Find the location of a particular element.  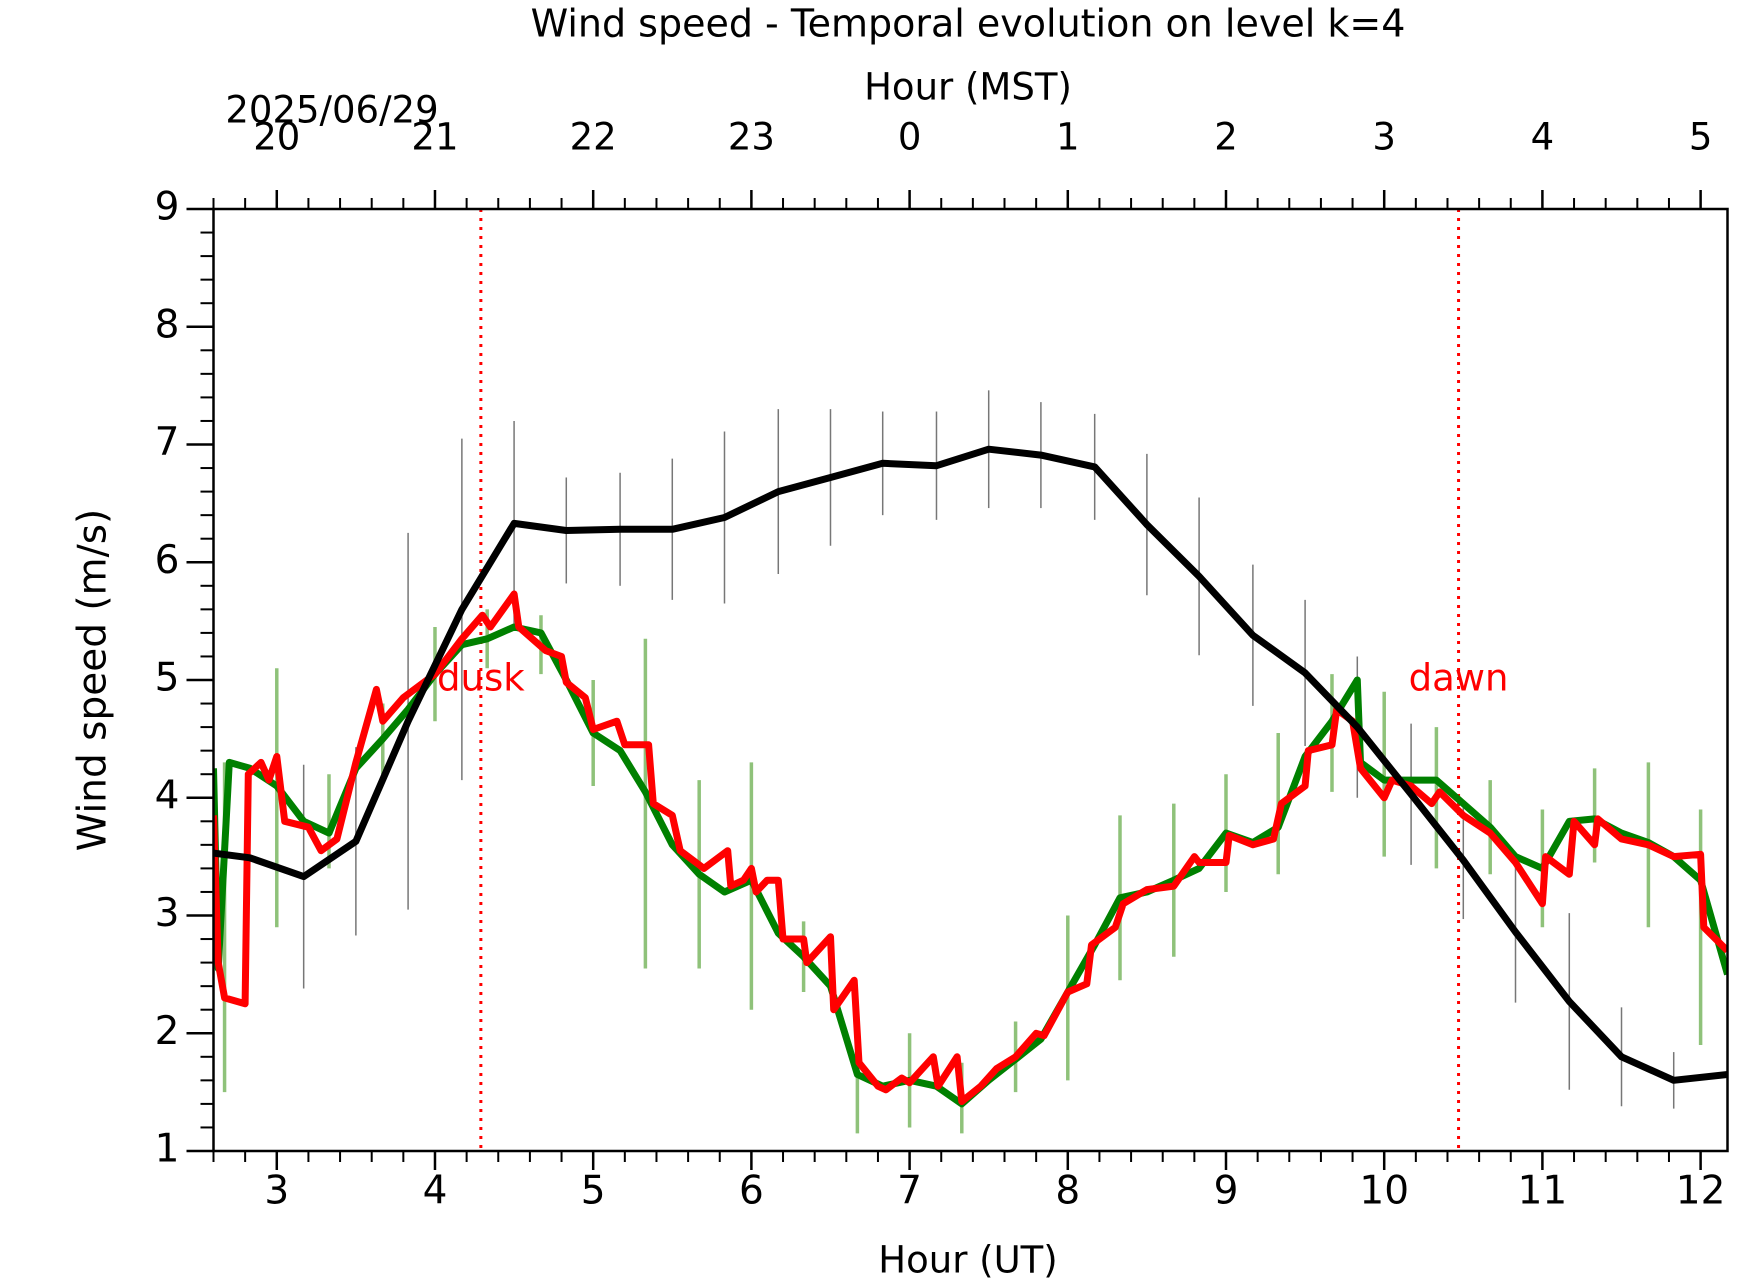

x2-tick-label: 23 is located at coordinates (751, 137).